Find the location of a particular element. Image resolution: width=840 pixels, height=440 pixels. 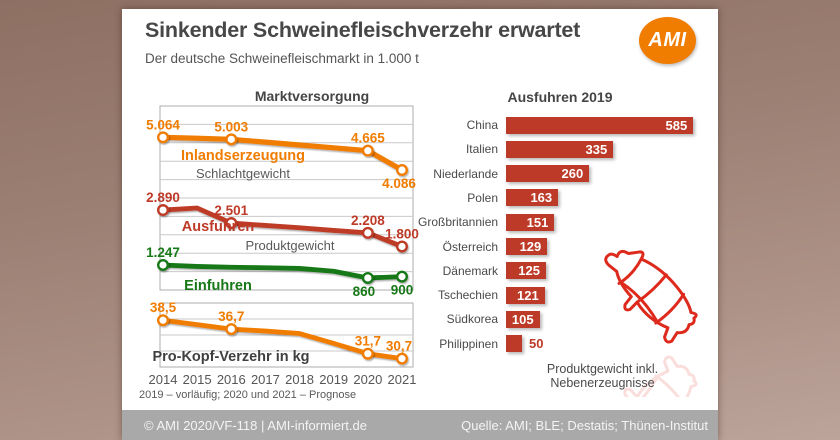

bar: 163 is located at coordinates (532, 198).